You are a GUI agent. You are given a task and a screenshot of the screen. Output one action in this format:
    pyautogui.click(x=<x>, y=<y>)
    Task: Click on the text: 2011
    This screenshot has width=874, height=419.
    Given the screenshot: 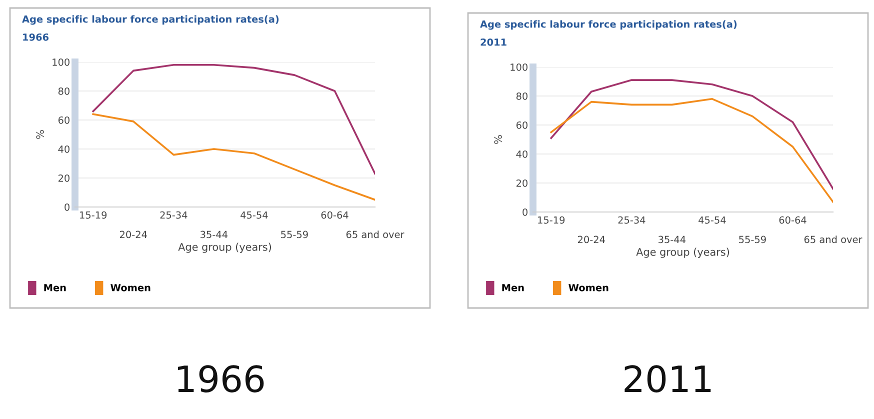 What is the action you would take?
    pyautogui.click(x=667, y=378)
    